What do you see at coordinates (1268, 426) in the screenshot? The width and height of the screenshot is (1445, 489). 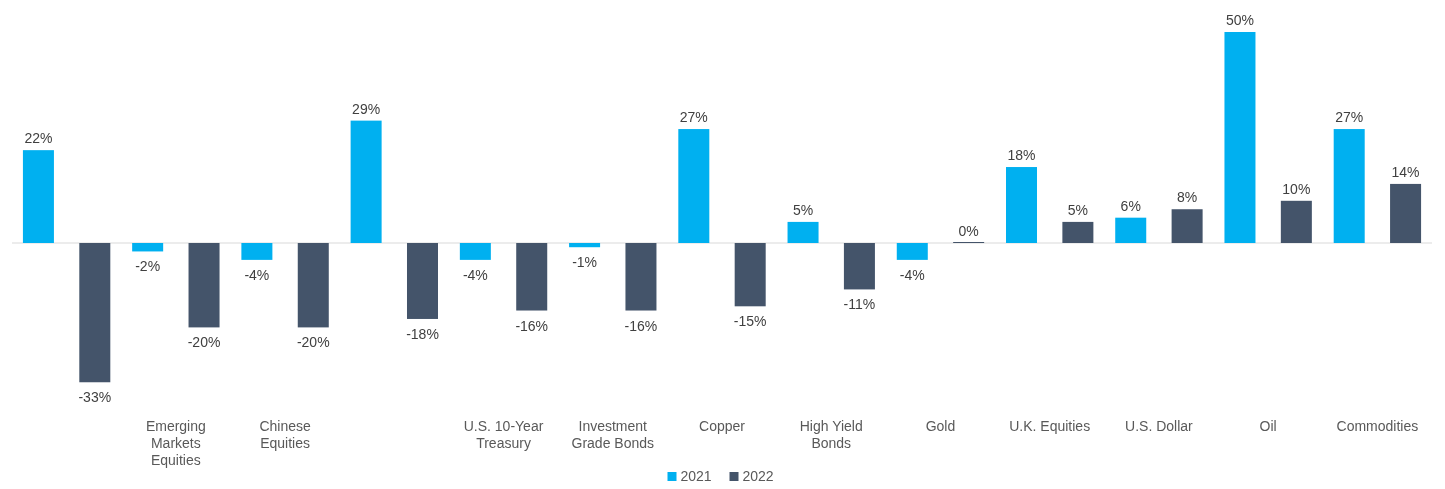 I see `x-tick-label: Oil` at bounding box center [1268, 426].